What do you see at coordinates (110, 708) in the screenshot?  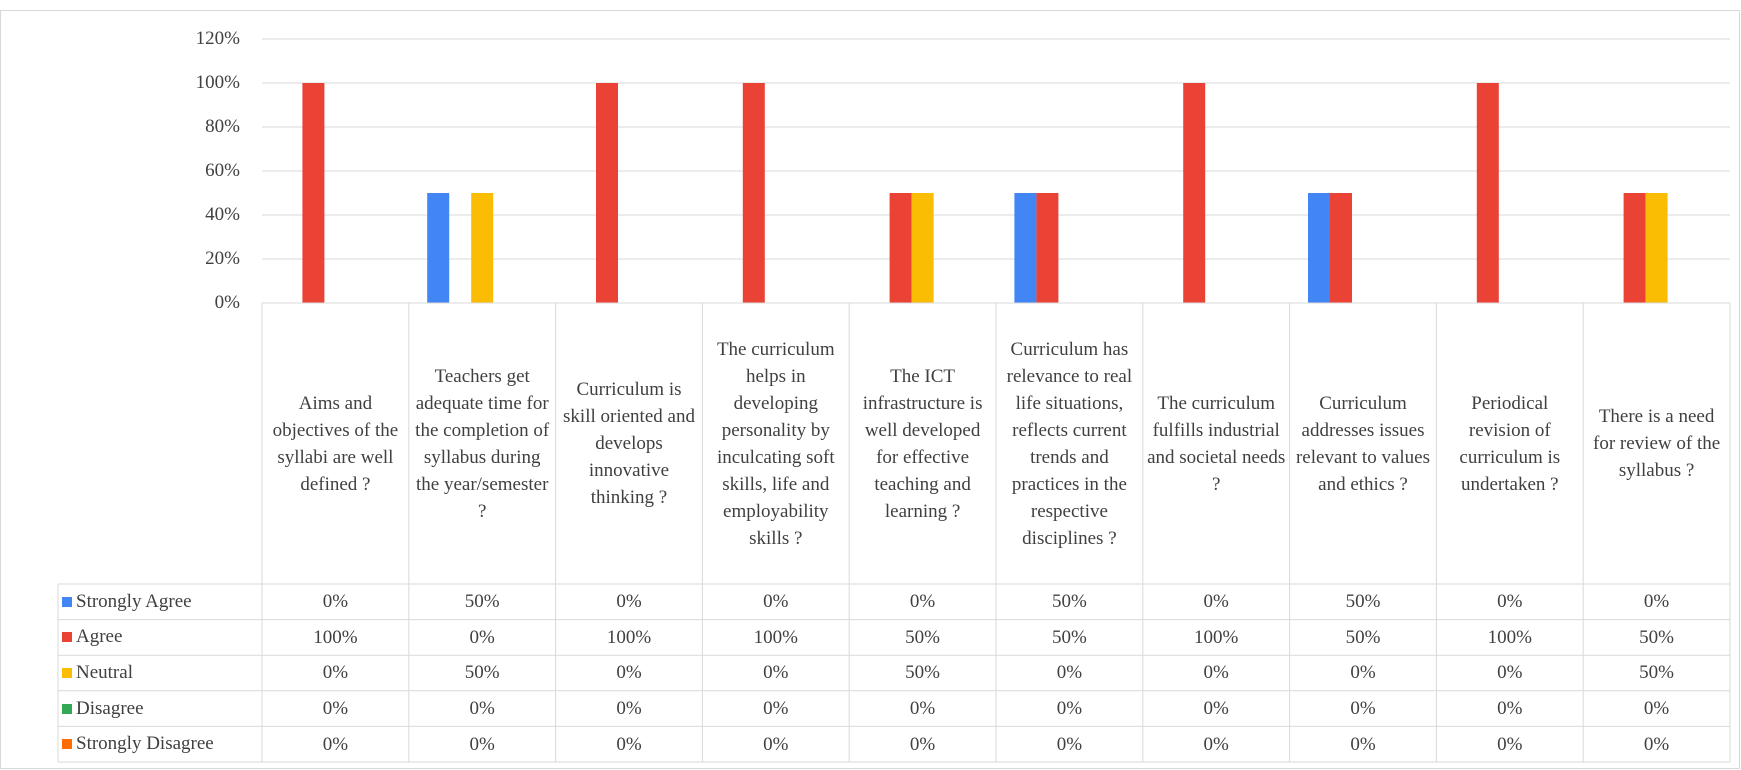 I see `legend-label: Disagree` at bounding box center [110, 708].